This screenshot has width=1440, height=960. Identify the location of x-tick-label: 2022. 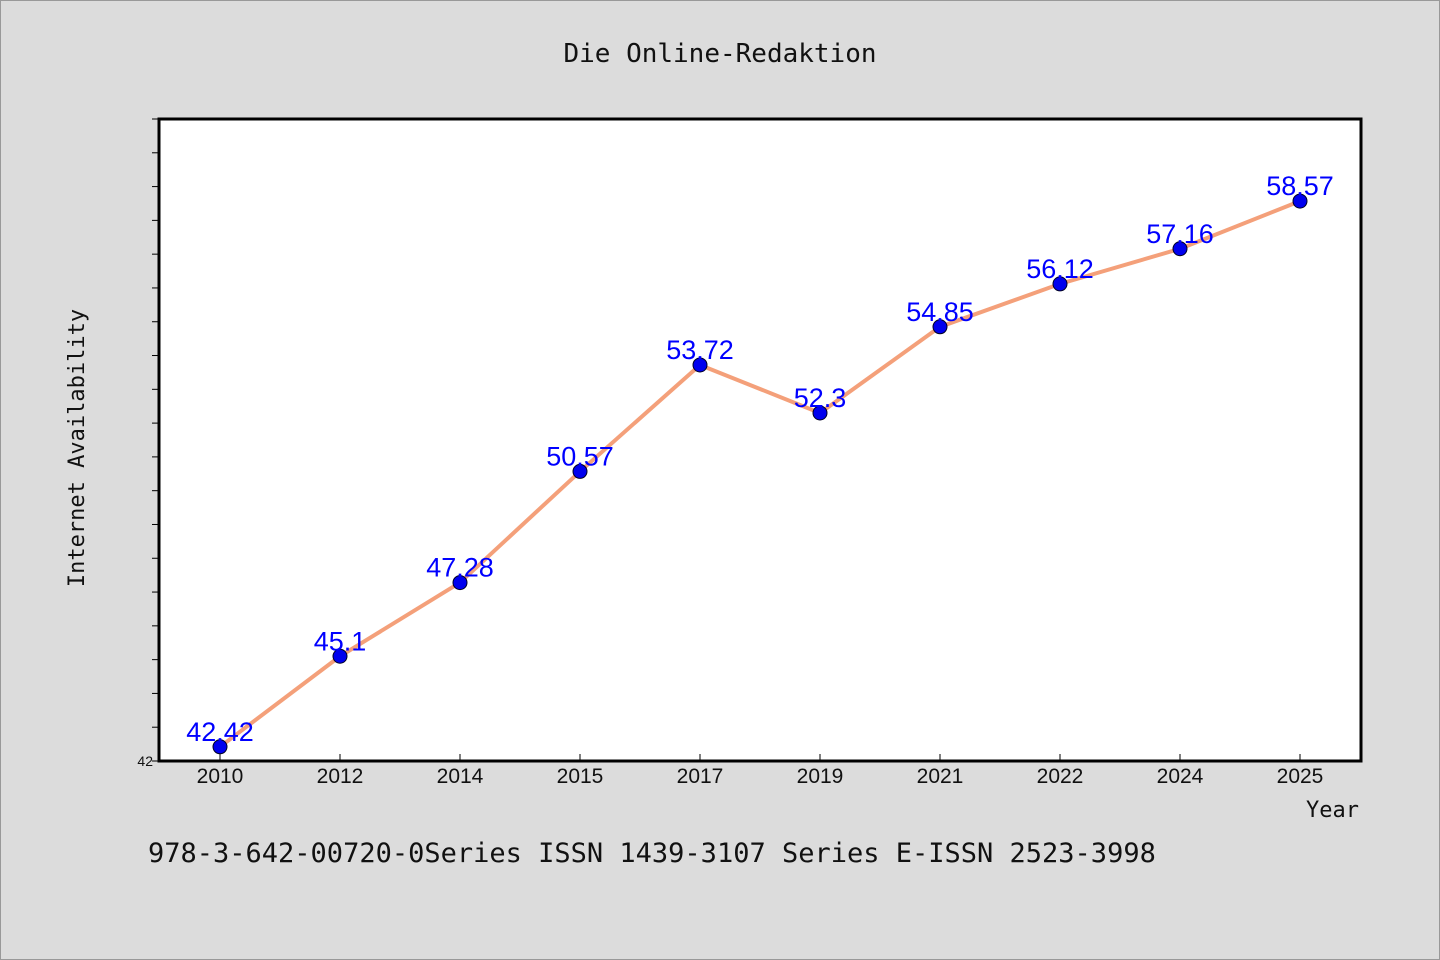
(1060, 776).